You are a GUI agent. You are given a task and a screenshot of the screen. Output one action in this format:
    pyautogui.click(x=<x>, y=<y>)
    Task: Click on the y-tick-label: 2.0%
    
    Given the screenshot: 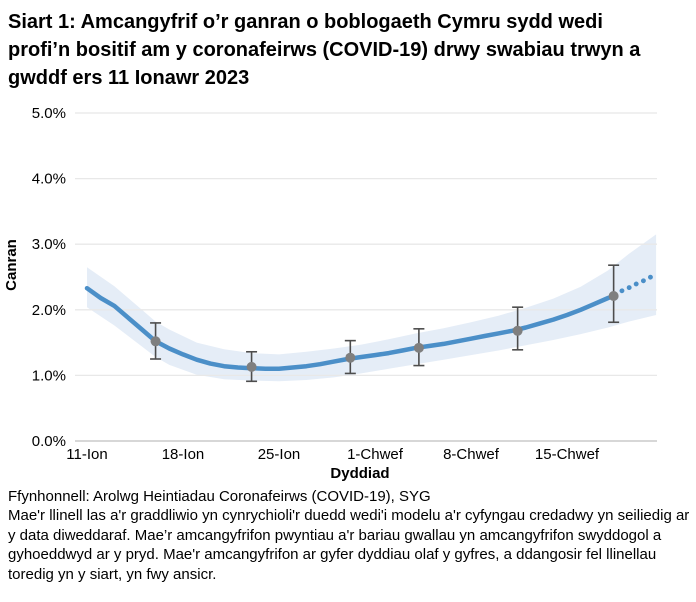 What is the action you would take?
    pyautogui.click(x=49, y=310)
    